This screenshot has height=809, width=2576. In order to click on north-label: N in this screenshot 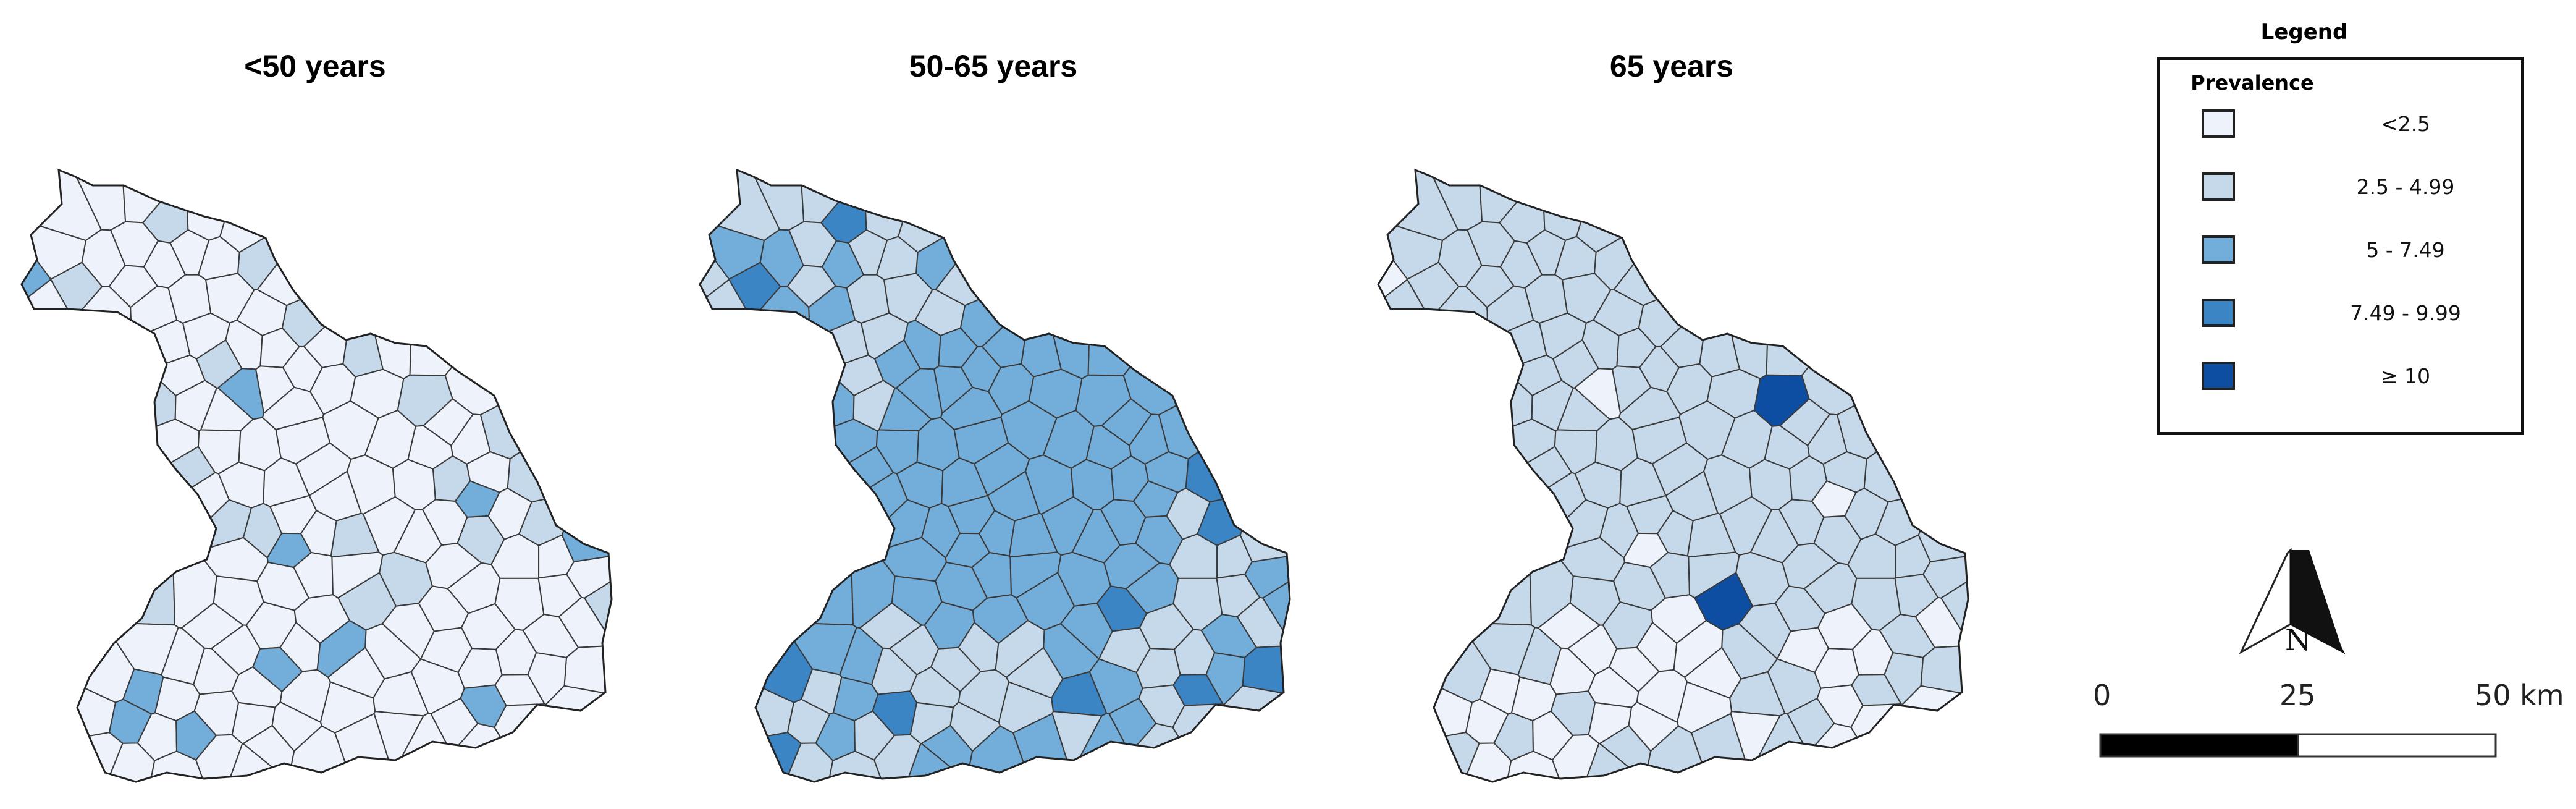, I will do `click(2298, 640)`.